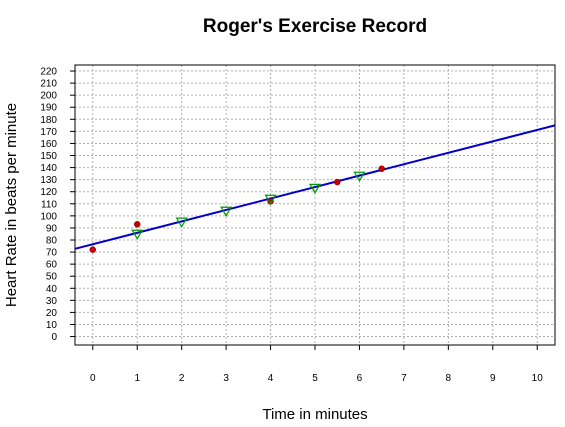  I want to click on x-tick-label: 0, so click(93, 378).